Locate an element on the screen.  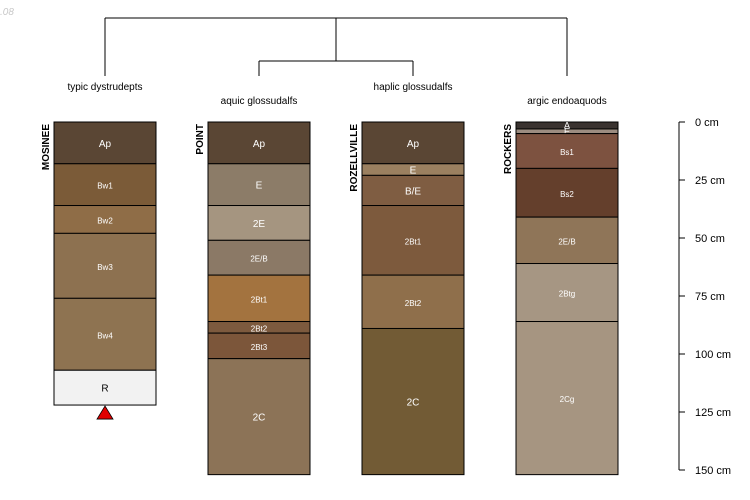
profile-name: ROZELLVILLE is located at coordinates (354, 158).